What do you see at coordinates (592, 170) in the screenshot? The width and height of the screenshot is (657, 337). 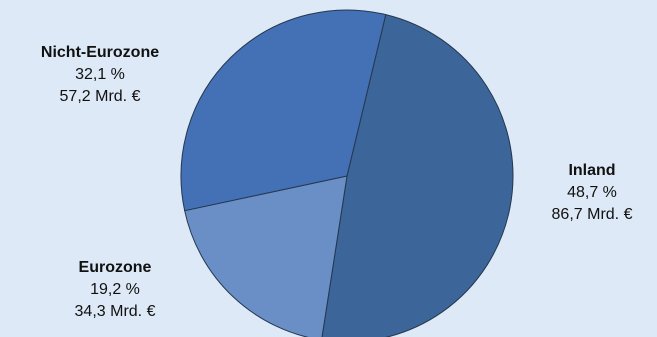 I see `slice-name-inland: Inland` at bounding box center [592, 170].